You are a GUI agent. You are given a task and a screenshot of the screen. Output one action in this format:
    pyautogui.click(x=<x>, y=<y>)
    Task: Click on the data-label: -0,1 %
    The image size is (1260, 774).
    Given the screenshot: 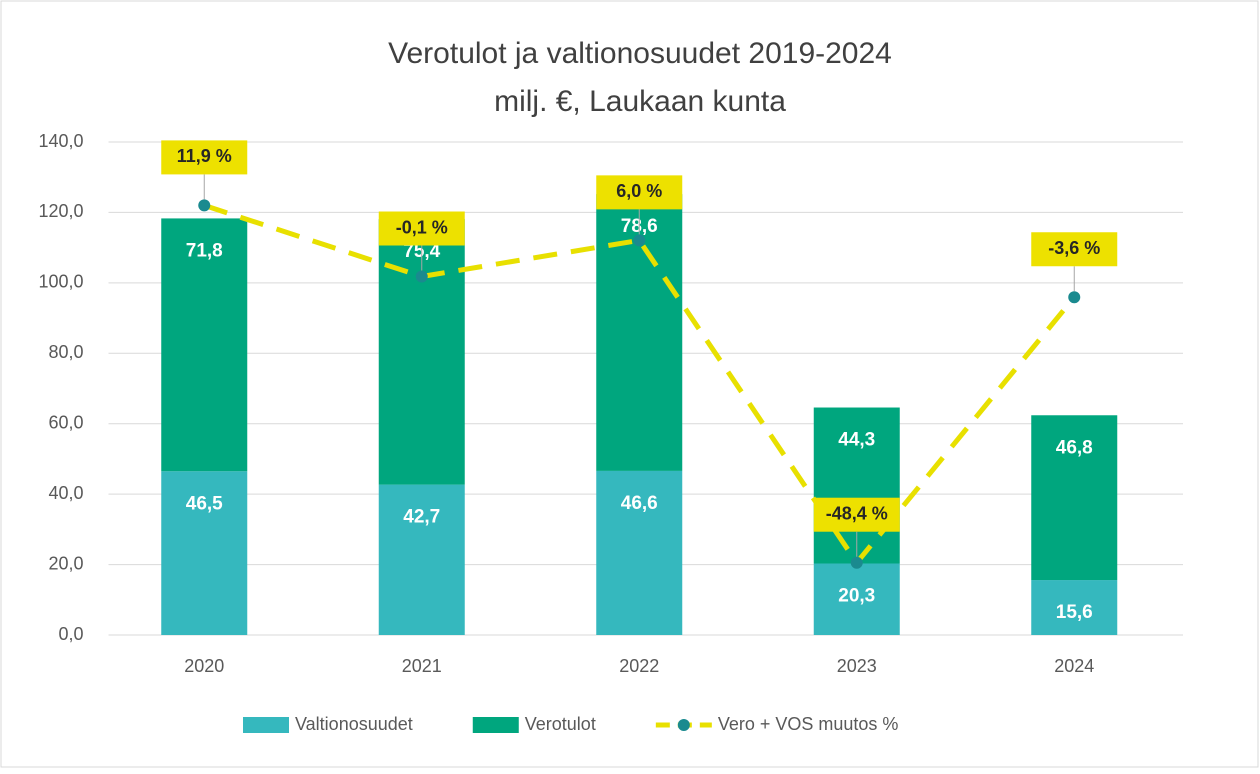 What is the action you would take?
    pyautogui.click(x=422, y=227)
    